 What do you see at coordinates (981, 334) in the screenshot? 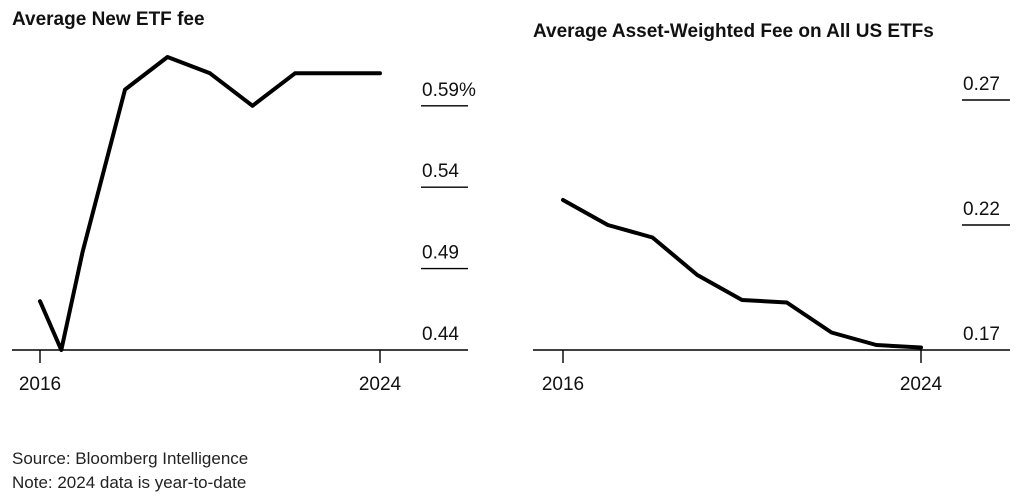
I see `y-tick-label: 0.17` at bounding box center [981, 334].